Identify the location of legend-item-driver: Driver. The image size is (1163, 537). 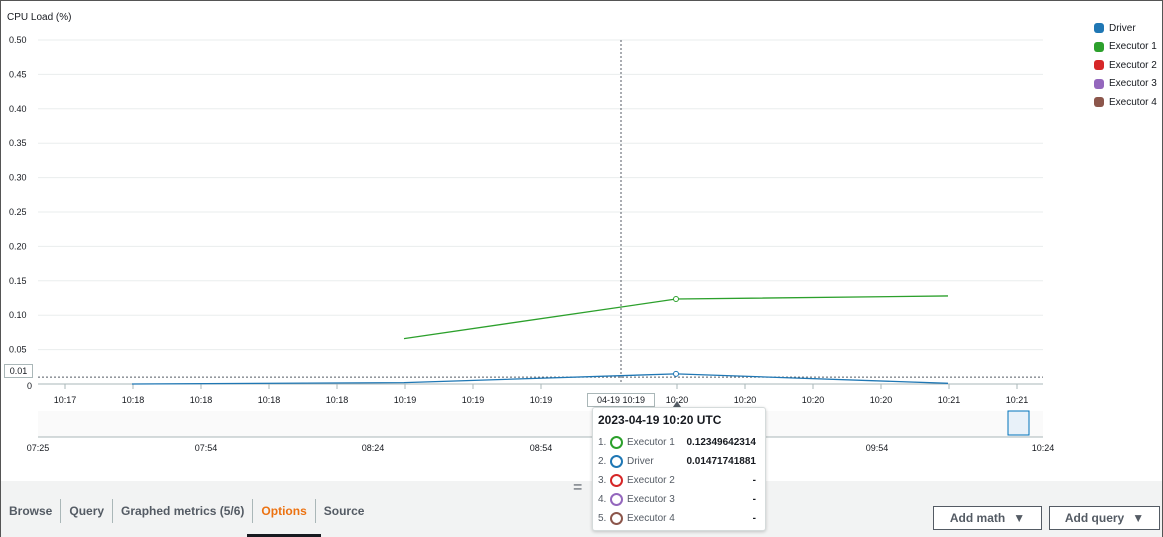
(1125, 28).